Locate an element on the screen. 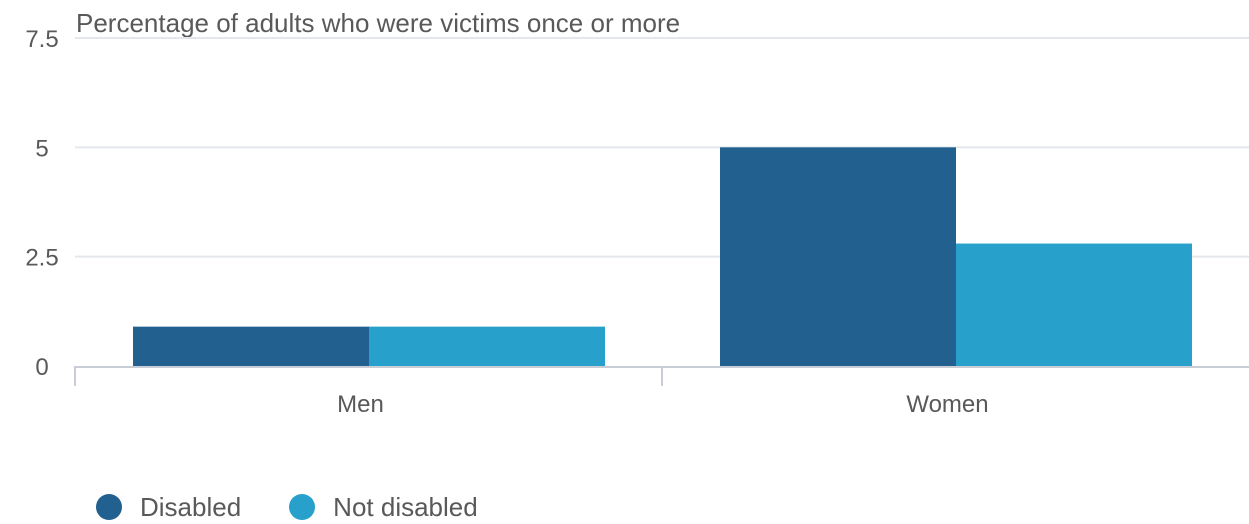 This screenshot has height=524, width=1249. legend-swatch-not-disabled is located at coordinates (302, 507).